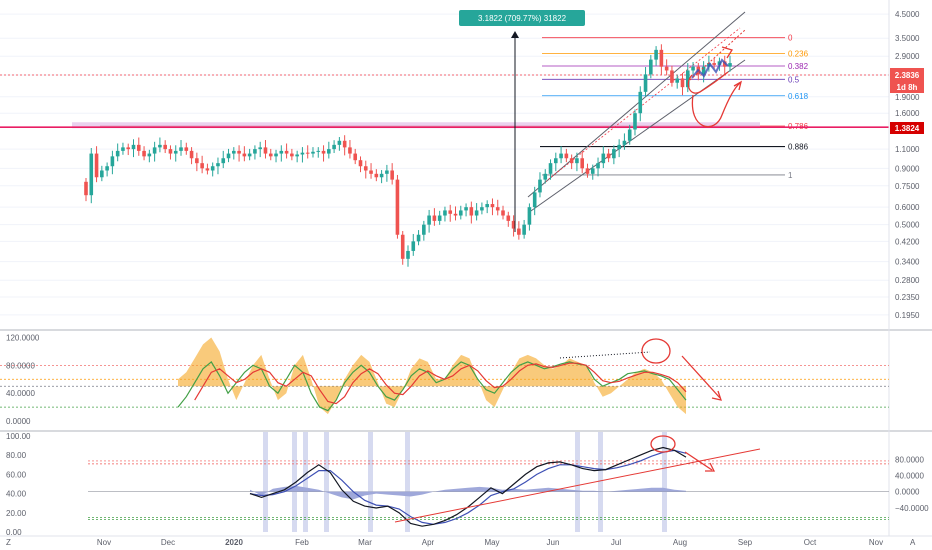 This screenshot has width=932, height=550. Describe the element at coordinates (20, 393) in the screenshot. I see `stoch-y-tick: 40.0000` at that location.